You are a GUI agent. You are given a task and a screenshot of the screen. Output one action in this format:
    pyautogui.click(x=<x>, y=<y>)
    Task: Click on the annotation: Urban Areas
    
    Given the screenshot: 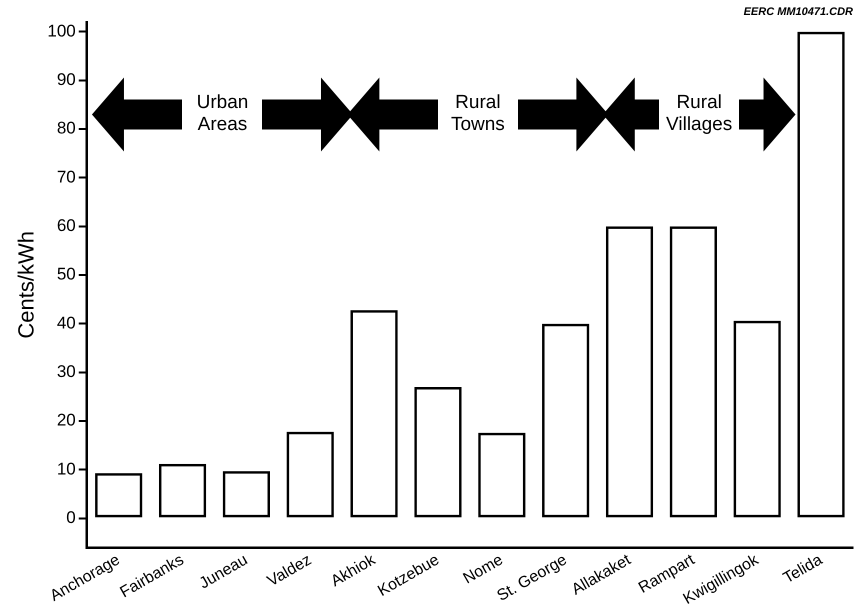 What is the action you would take?
    pyautogui.click(x=222, y=114)
    